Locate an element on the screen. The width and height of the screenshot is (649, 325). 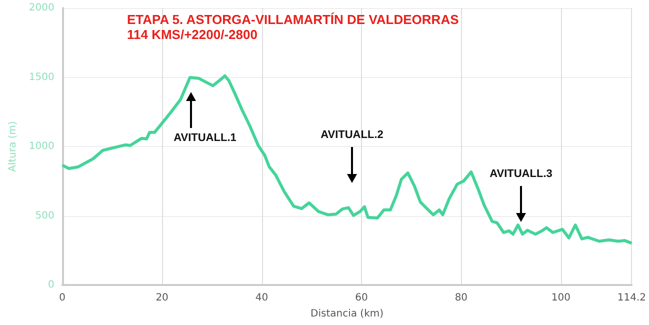
y-tick-label: 1500 is located at coordinates (41, 77).